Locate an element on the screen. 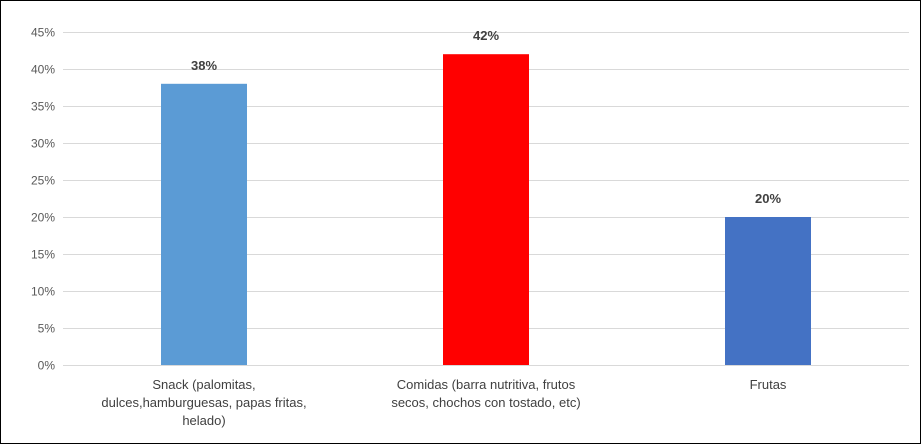 The image size is (921, 444). category-label-3: Frutas is located at coordinates (768, 384).